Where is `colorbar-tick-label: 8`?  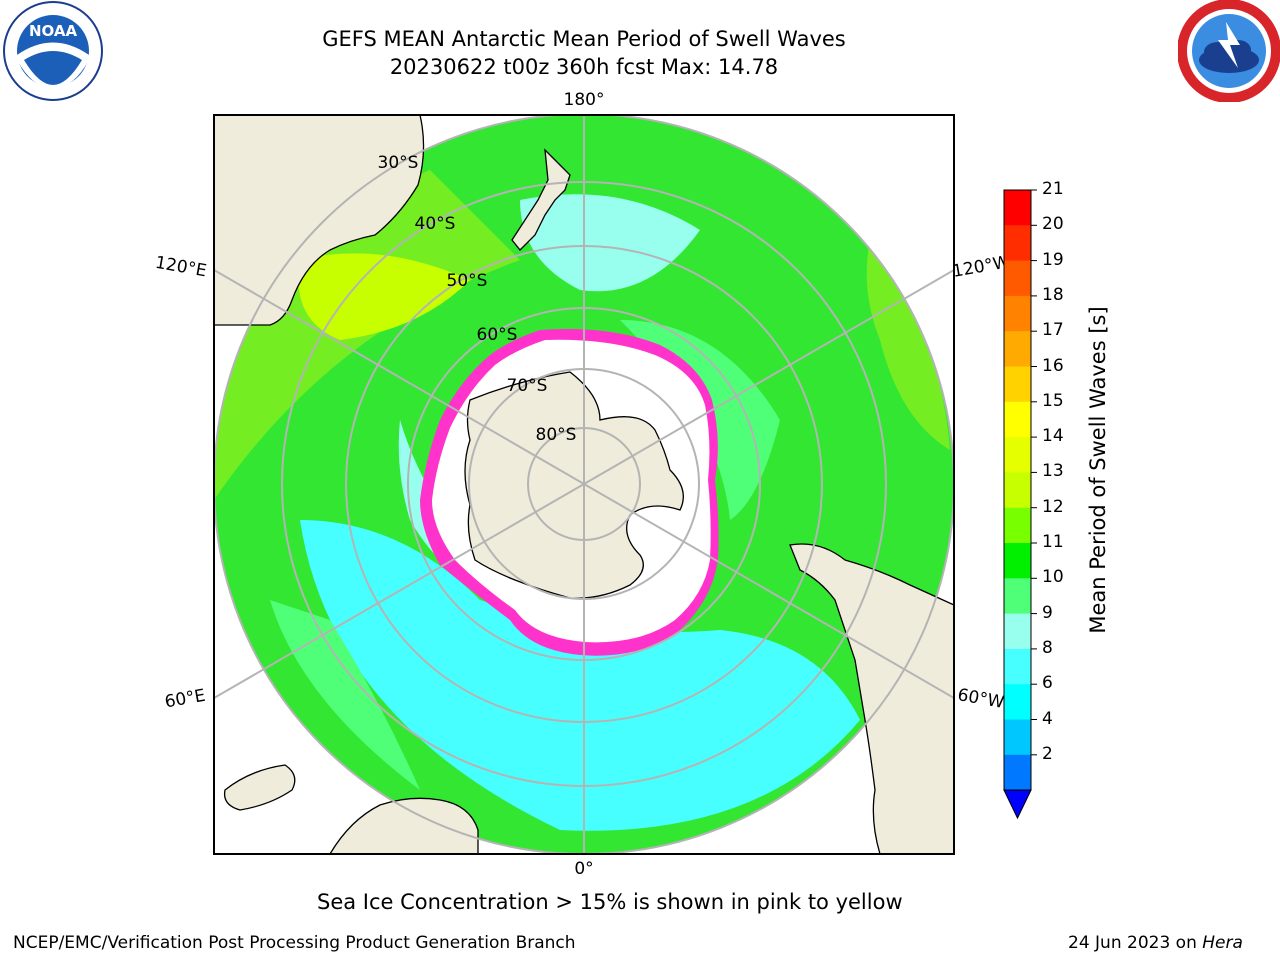 colorbar-tick-label: 8 is located at coordinates (1047, 647).